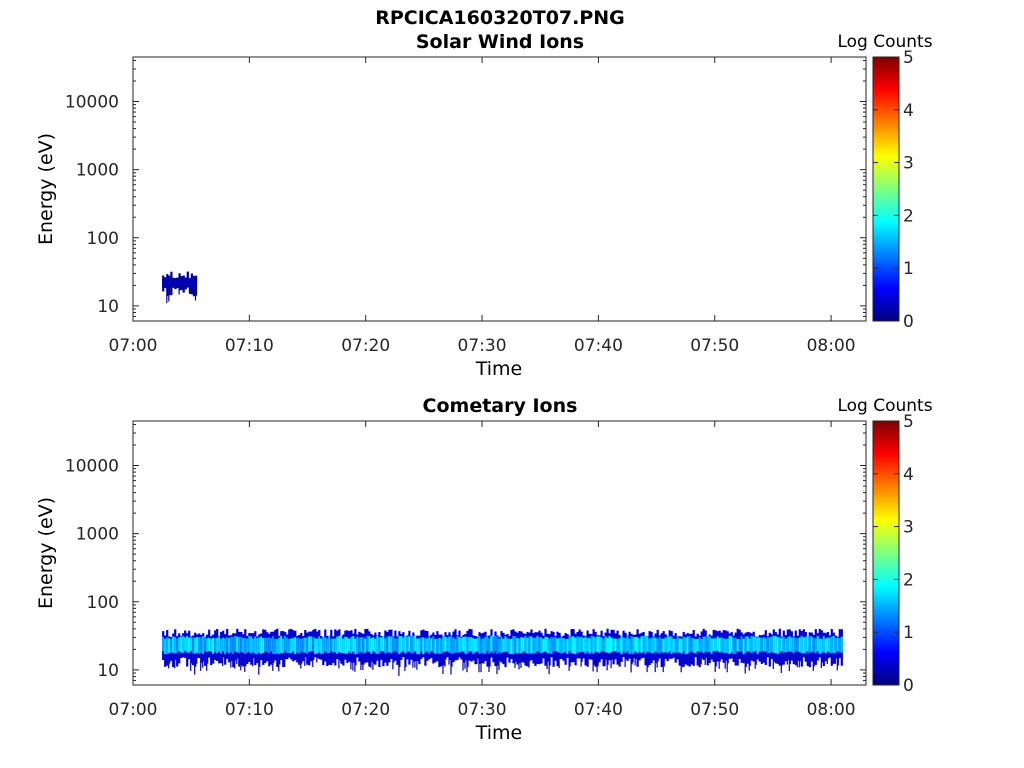  Describe the element at coordinates (365, 710) in the screenshot. I see `x-tick-label: 07:20` at that location.